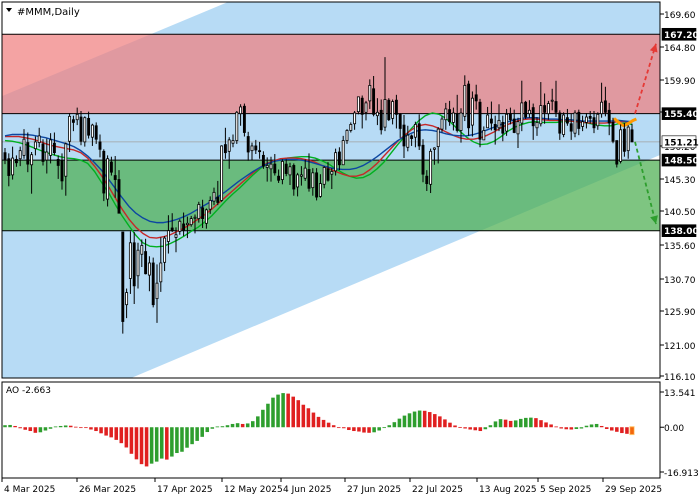 The image size is (700, 504). What do you see at coordinates (680, 181) in the screenshot?
I see `y-tick-label: 145.30` at bounding box center [680, 181].